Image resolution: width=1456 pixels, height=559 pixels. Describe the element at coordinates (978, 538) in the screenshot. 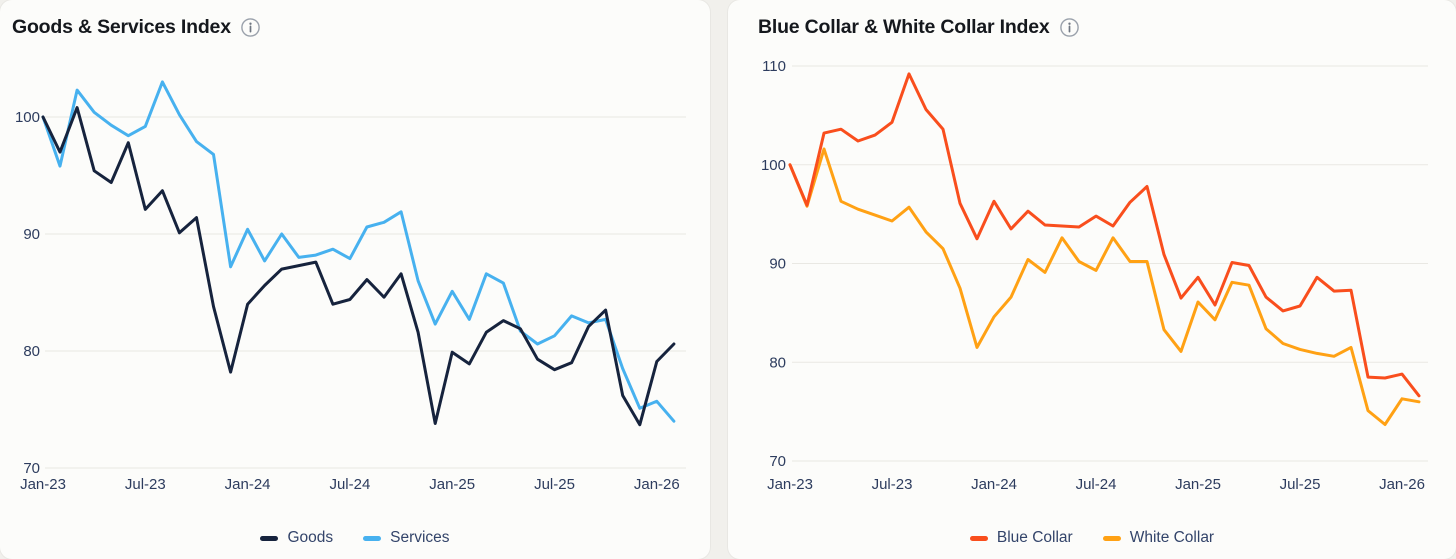

I see `blue-collar-swatch-icon` at that location.